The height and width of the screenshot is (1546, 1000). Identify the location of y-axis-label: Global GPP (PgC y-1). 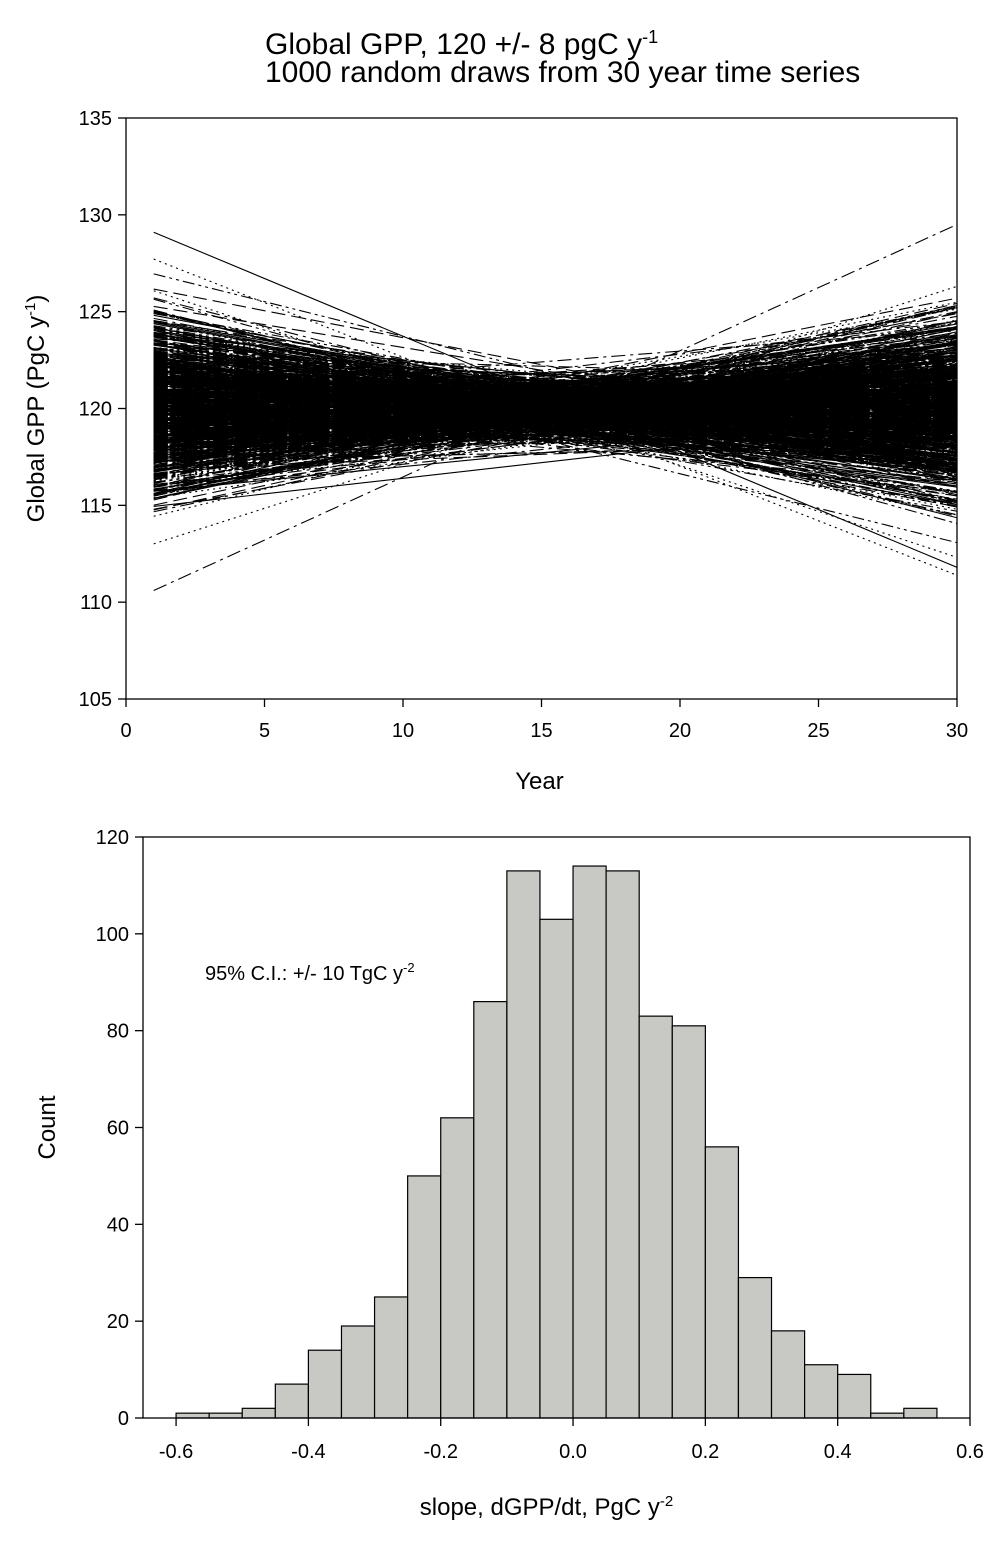
(36, 409).